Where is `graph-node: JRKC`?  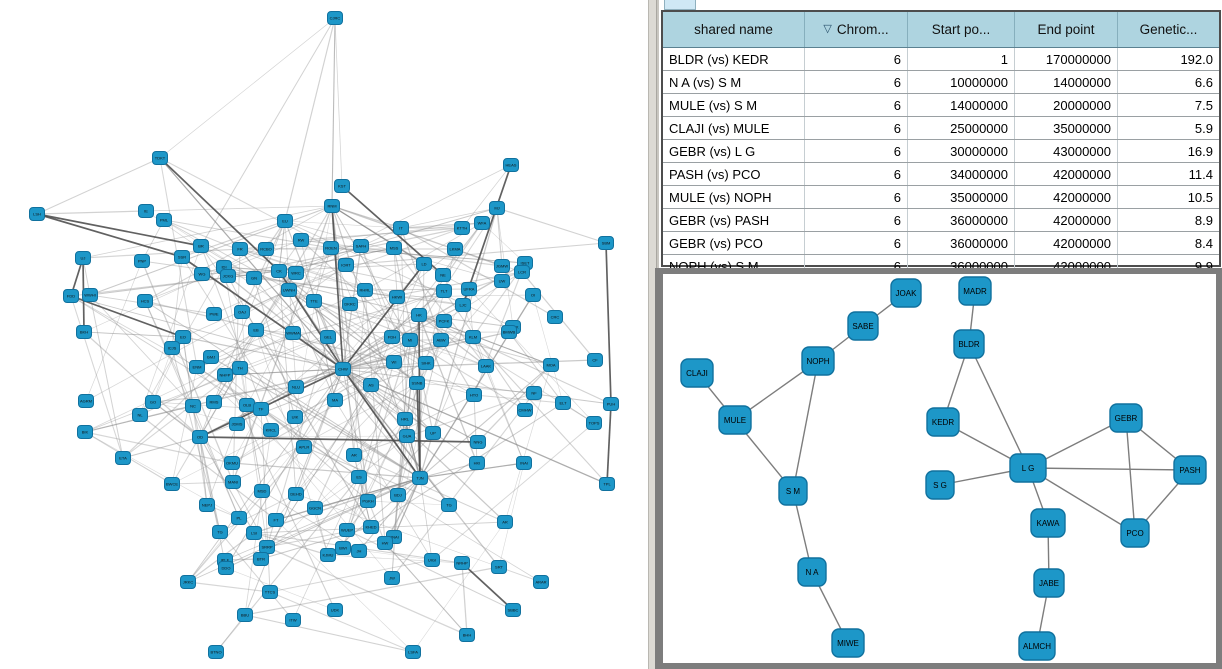
graph-node: JRKC is located at coordinates (188, 582).